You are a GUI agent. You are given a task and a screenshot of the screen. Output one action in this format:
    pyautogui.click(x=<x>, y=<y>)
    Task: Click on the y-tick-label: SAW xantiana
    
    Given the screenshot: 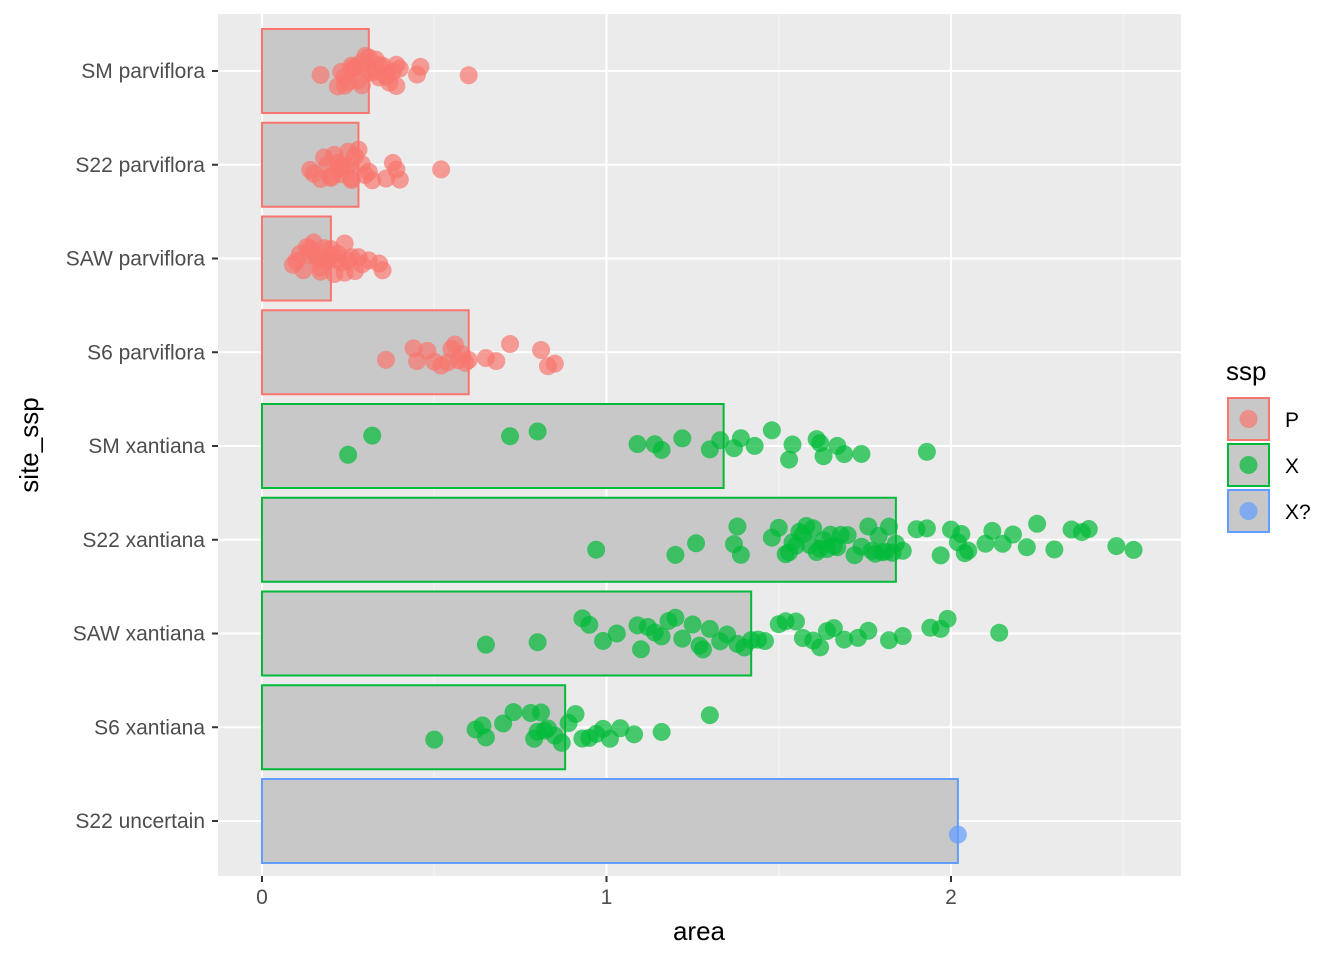 What is the action you would take?
    pyautogui.click(x=139, y=634)
    